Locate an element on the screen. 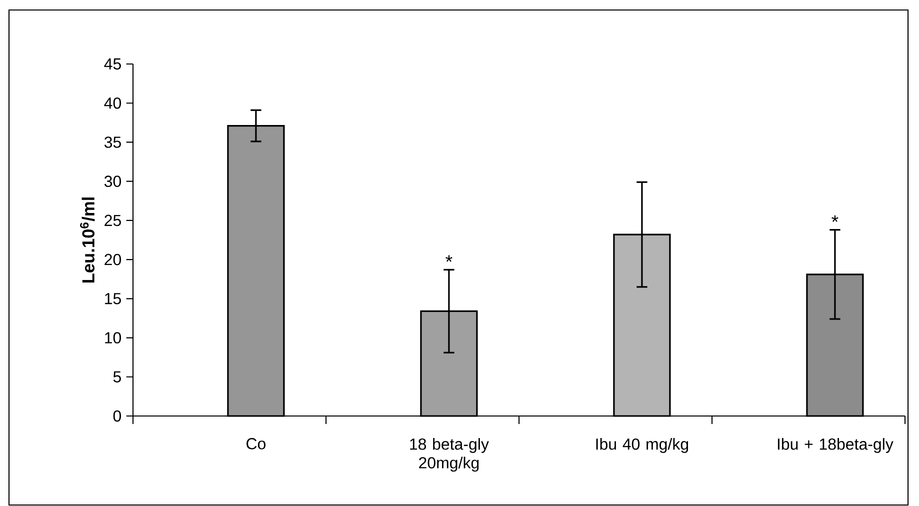  y-tick-label: 35 is located at coordinates (112, 142).